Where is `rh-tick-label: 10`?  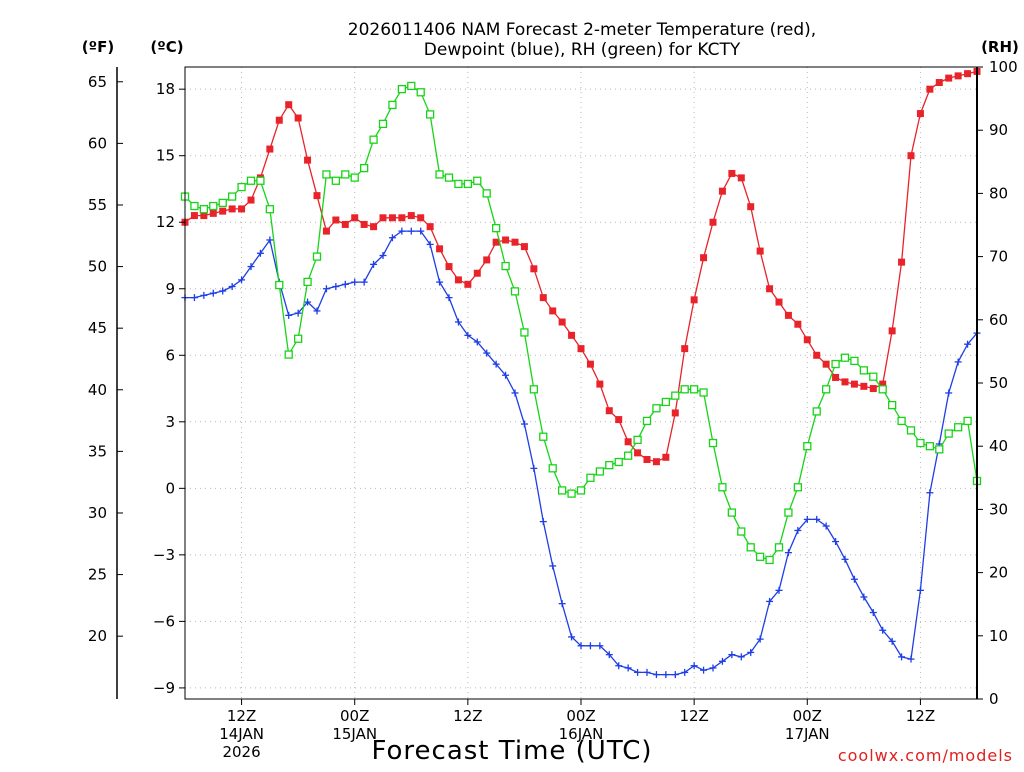
rh-tick-label: 10 is located at coordinates (998, 636).